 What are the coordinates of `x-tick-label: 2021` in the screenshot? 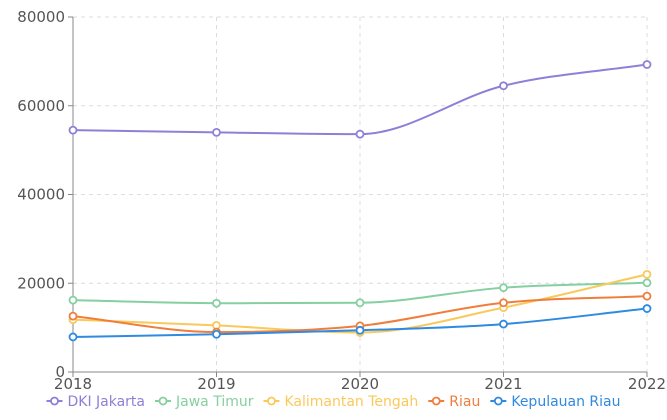 It's located at (503, 384).